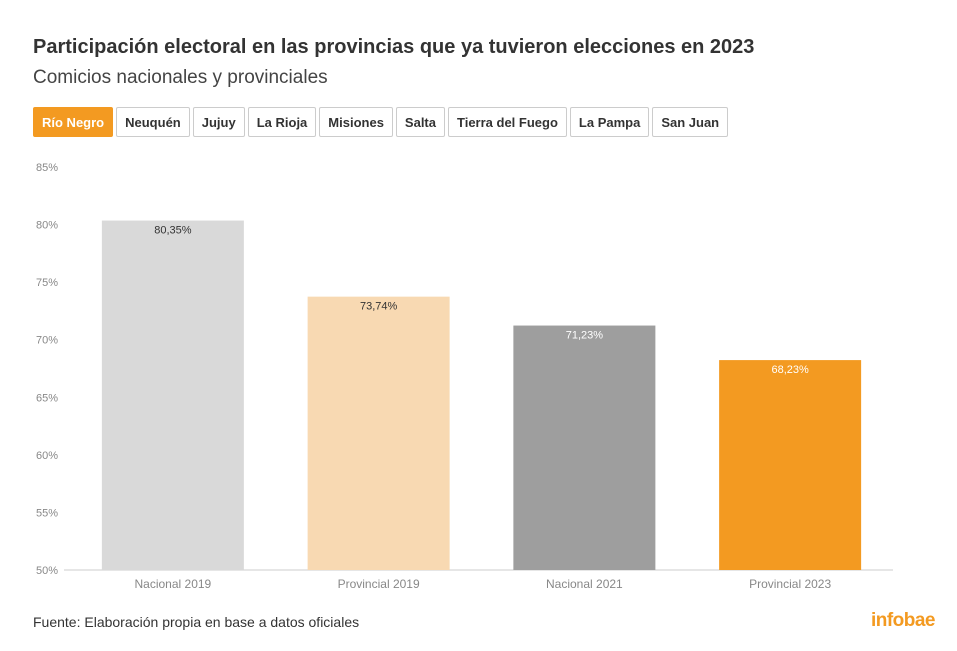  Describe the element at coordinates (790, 584) in the screenshot. I see `x-tick-label: Provincial 2023` at that location.